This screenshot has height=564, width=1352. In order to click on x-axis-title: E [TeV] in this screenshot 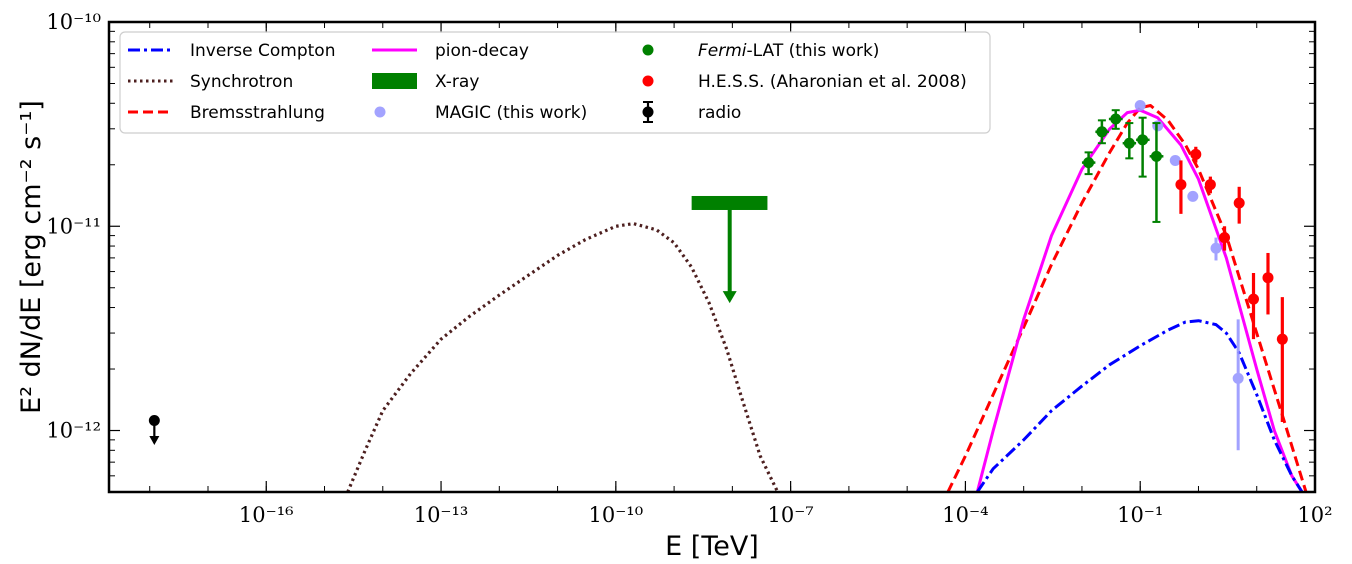, I will do `click(712, 546)`.